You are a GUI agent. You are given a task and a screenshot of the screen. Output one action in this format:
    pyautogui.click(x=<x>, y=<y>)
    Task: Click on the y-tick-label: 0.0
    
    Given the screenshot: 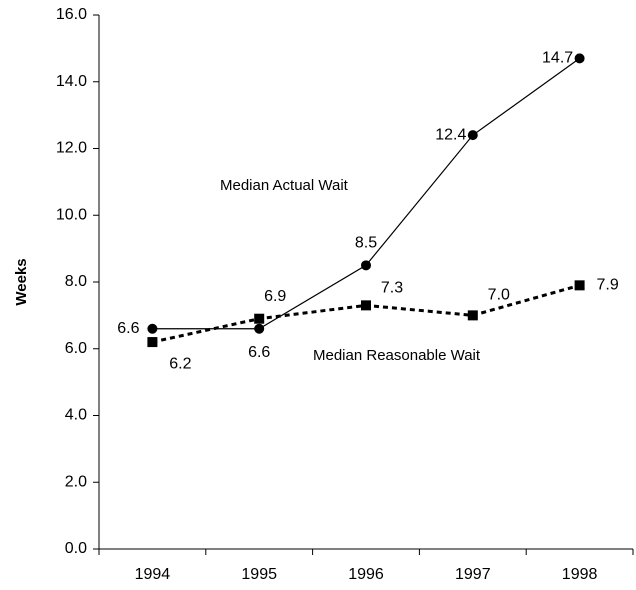 What is the action you would take?
    pyautogui.click(x=76, y=548)
    